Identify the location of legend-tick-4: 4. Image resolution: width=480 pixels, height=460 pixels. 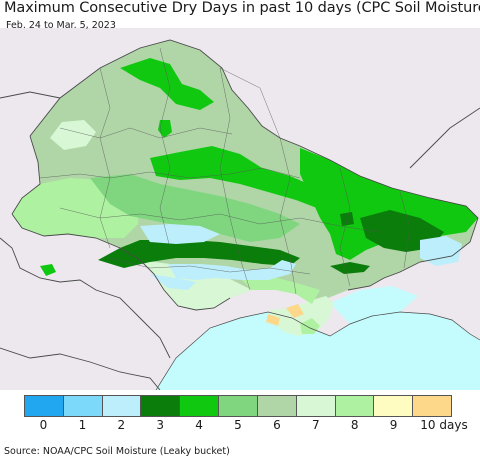
(199, 425).